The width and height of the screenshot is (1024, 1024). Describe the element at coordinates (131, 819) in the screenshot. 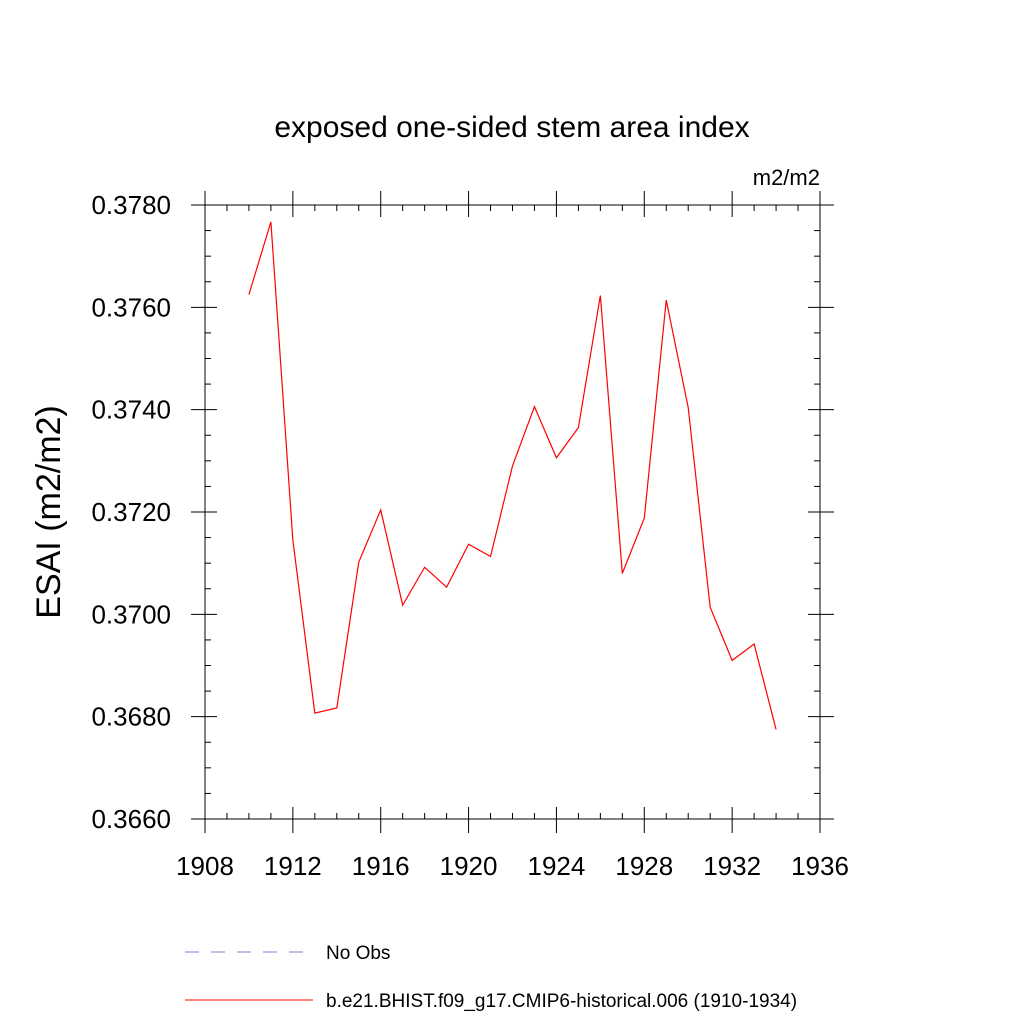

I see `y-tick-label: 0.3660` at that location.